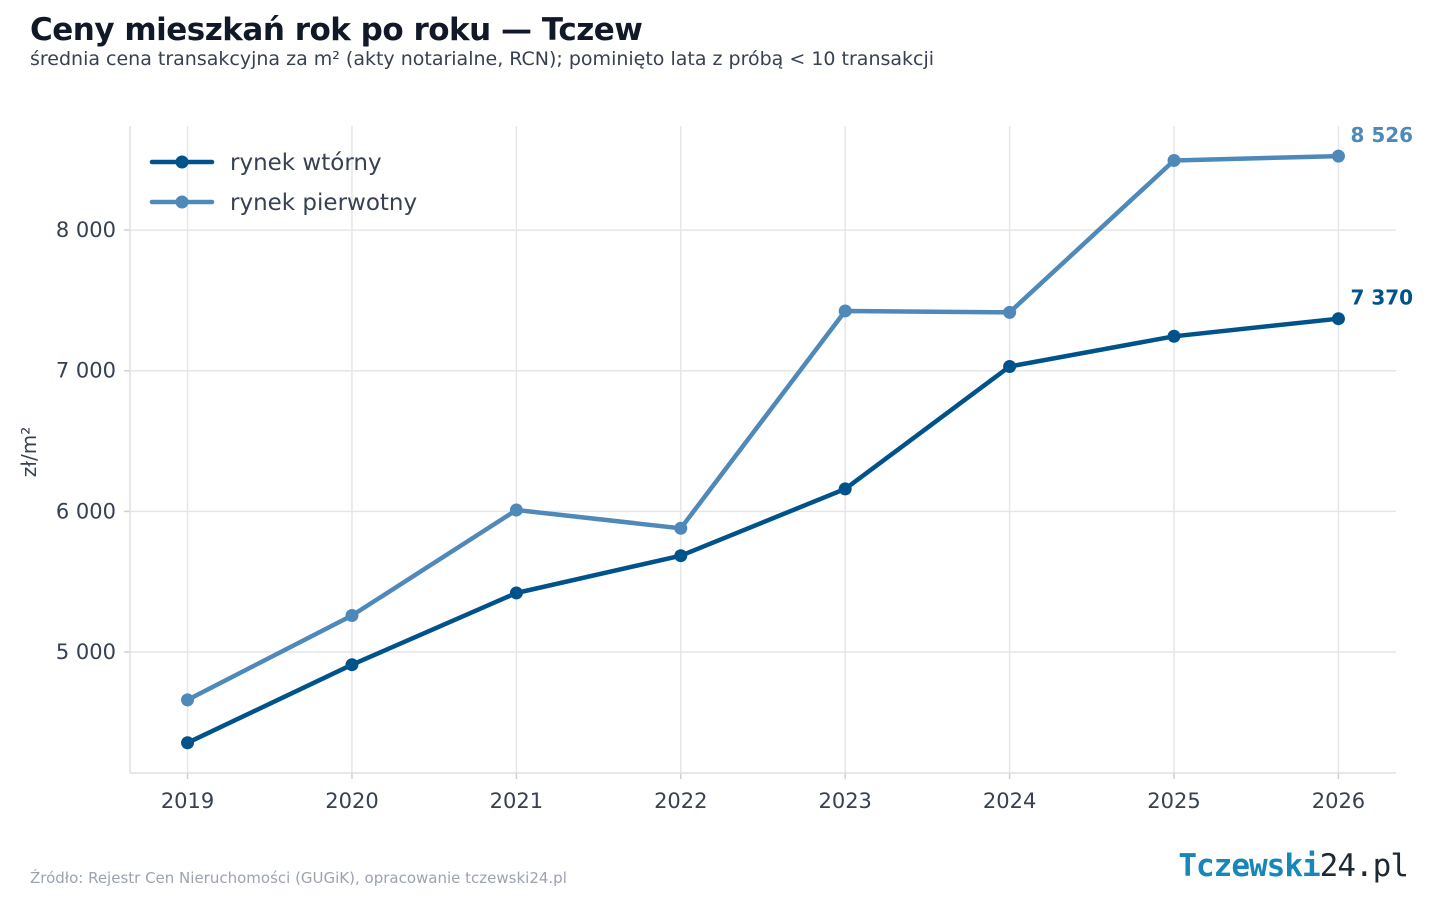 The width and height of the screenshot is (1440, 900). What do you see at coordinates (1364, 866) in the screenshot?
I see `logo-suffix-text: 24.pl` at bounding box center [1364, 866].